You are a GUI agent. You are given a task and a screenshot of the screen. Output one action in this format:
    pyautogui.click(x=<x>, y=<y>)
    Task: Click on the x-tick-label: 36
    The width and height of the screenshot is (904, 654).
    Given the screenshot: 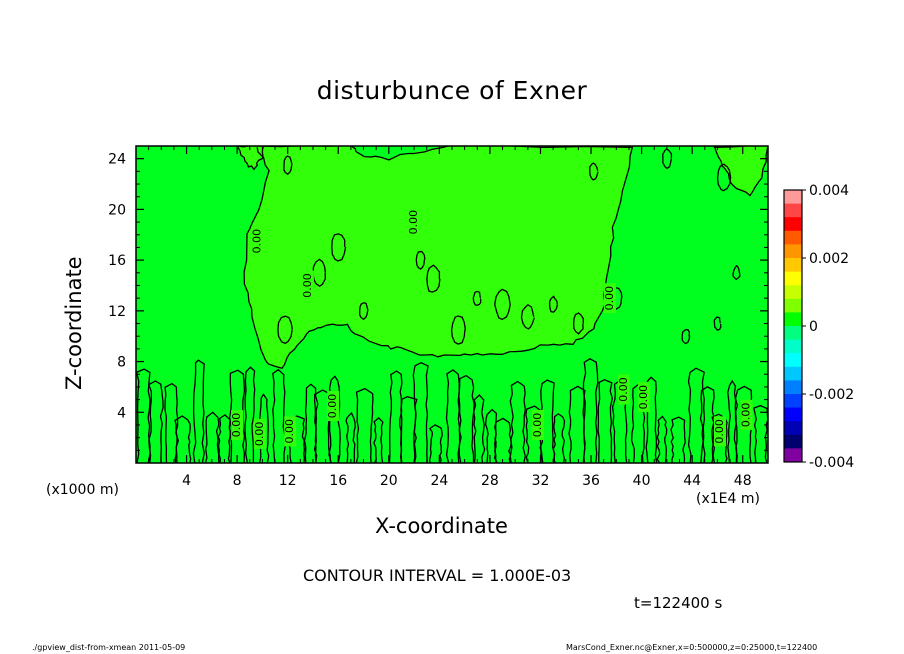 What is the action you would take?
    pyautogui.click(x=591, y=481)
    